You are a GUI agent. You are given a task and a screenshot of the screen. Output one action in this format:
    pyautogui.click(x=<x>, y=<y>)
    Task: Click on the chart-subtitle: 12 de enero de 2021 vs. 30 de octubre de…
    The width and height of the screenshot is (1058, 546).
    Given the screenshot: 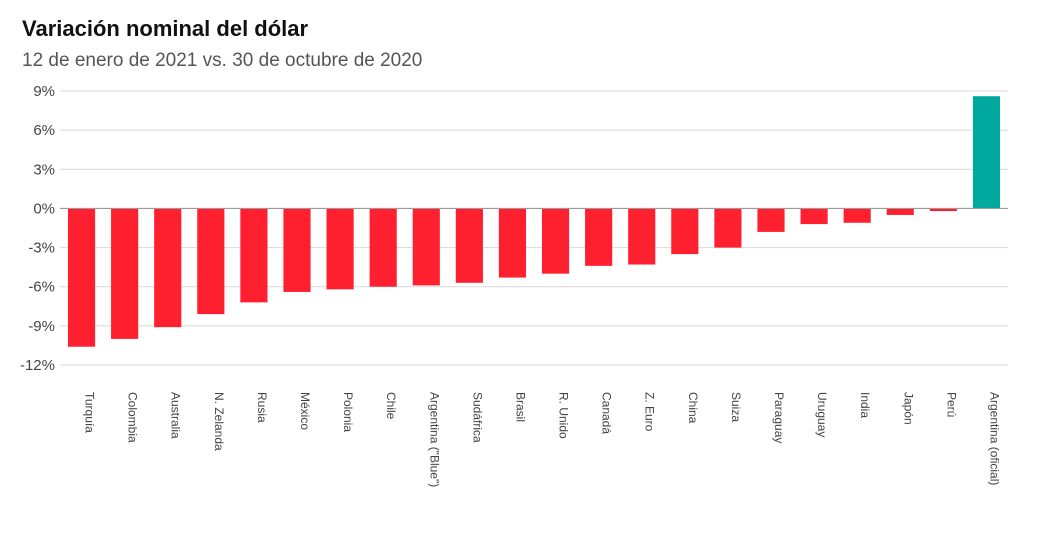 What is the action you would take?
    pyautogui.click(x=222, y=60)
    